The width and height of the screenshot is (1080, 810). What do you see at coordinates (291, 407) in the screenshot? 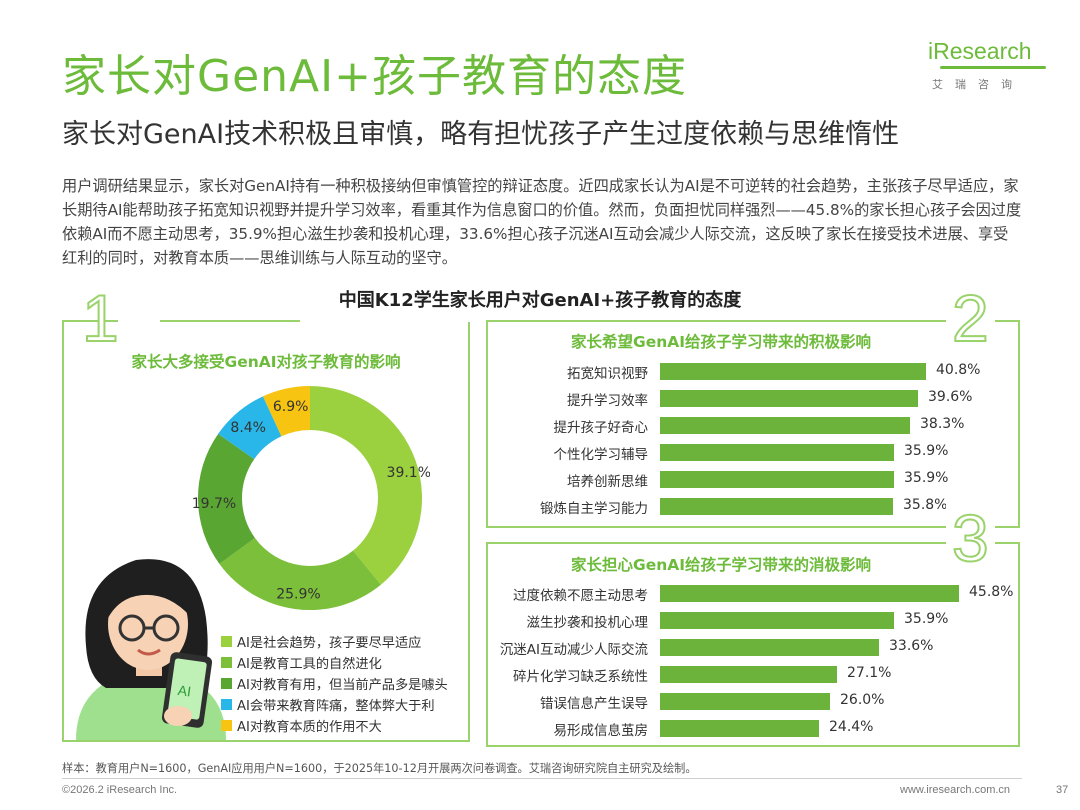
I see `donut-slice-label: 6.9%` at bounding box center [291, 407].